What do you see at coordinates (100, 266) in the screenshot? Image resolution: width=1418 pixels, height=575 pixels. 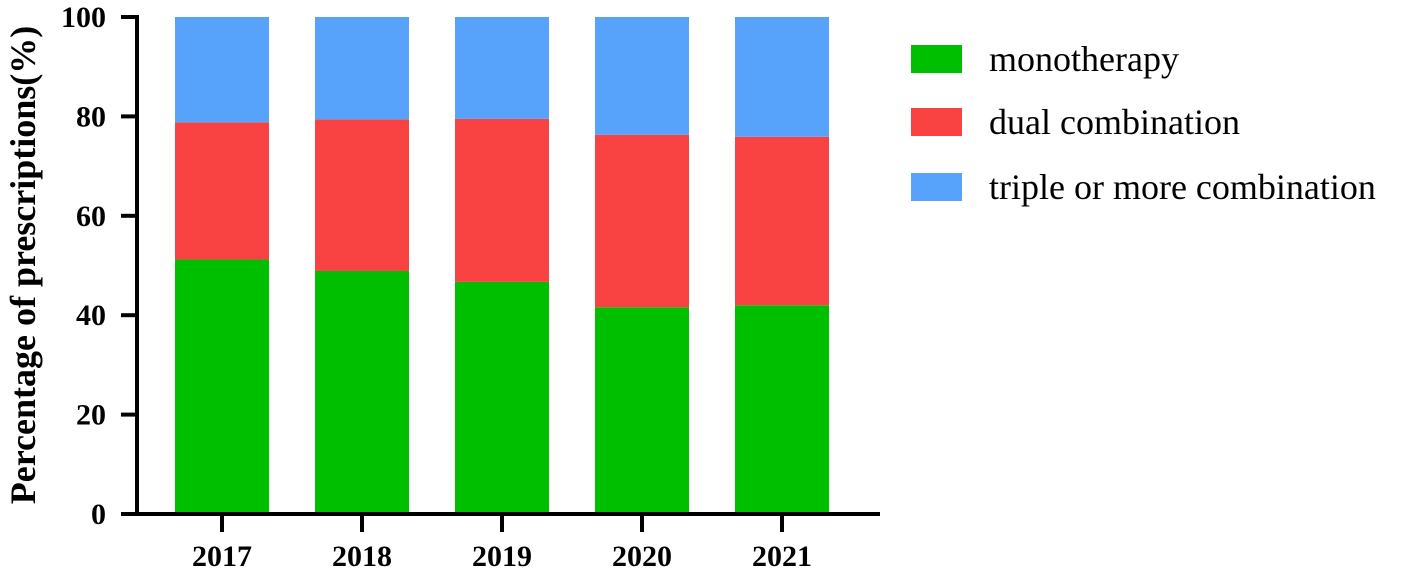 I see `y-axis: 0 20 40 60 80 100` at bounding box center [100, 266].